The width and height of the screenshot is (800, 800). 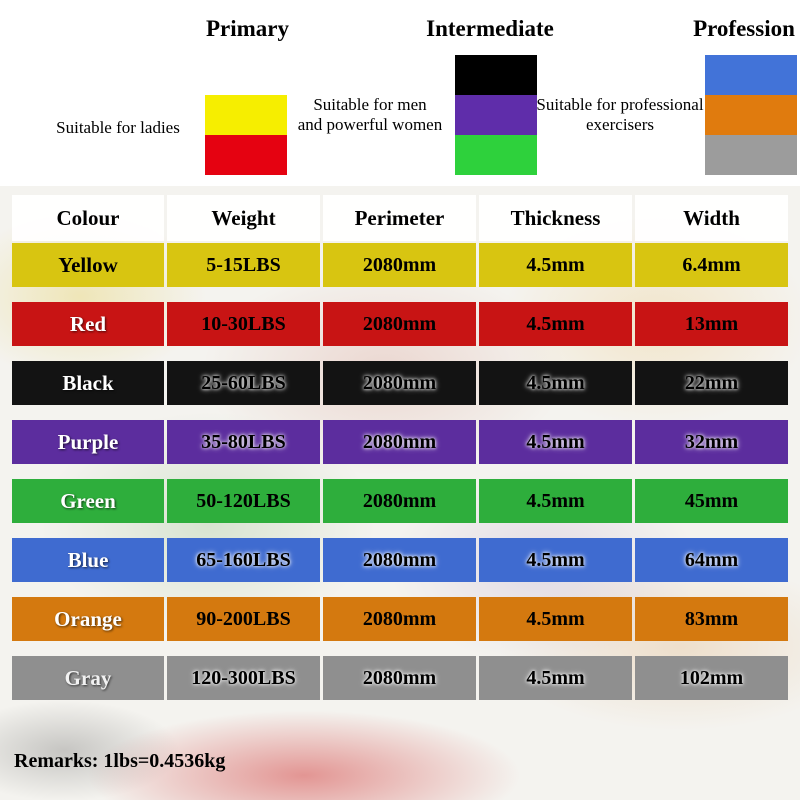 I want to click on cell-colour: Black, so click(x=88, y=383).